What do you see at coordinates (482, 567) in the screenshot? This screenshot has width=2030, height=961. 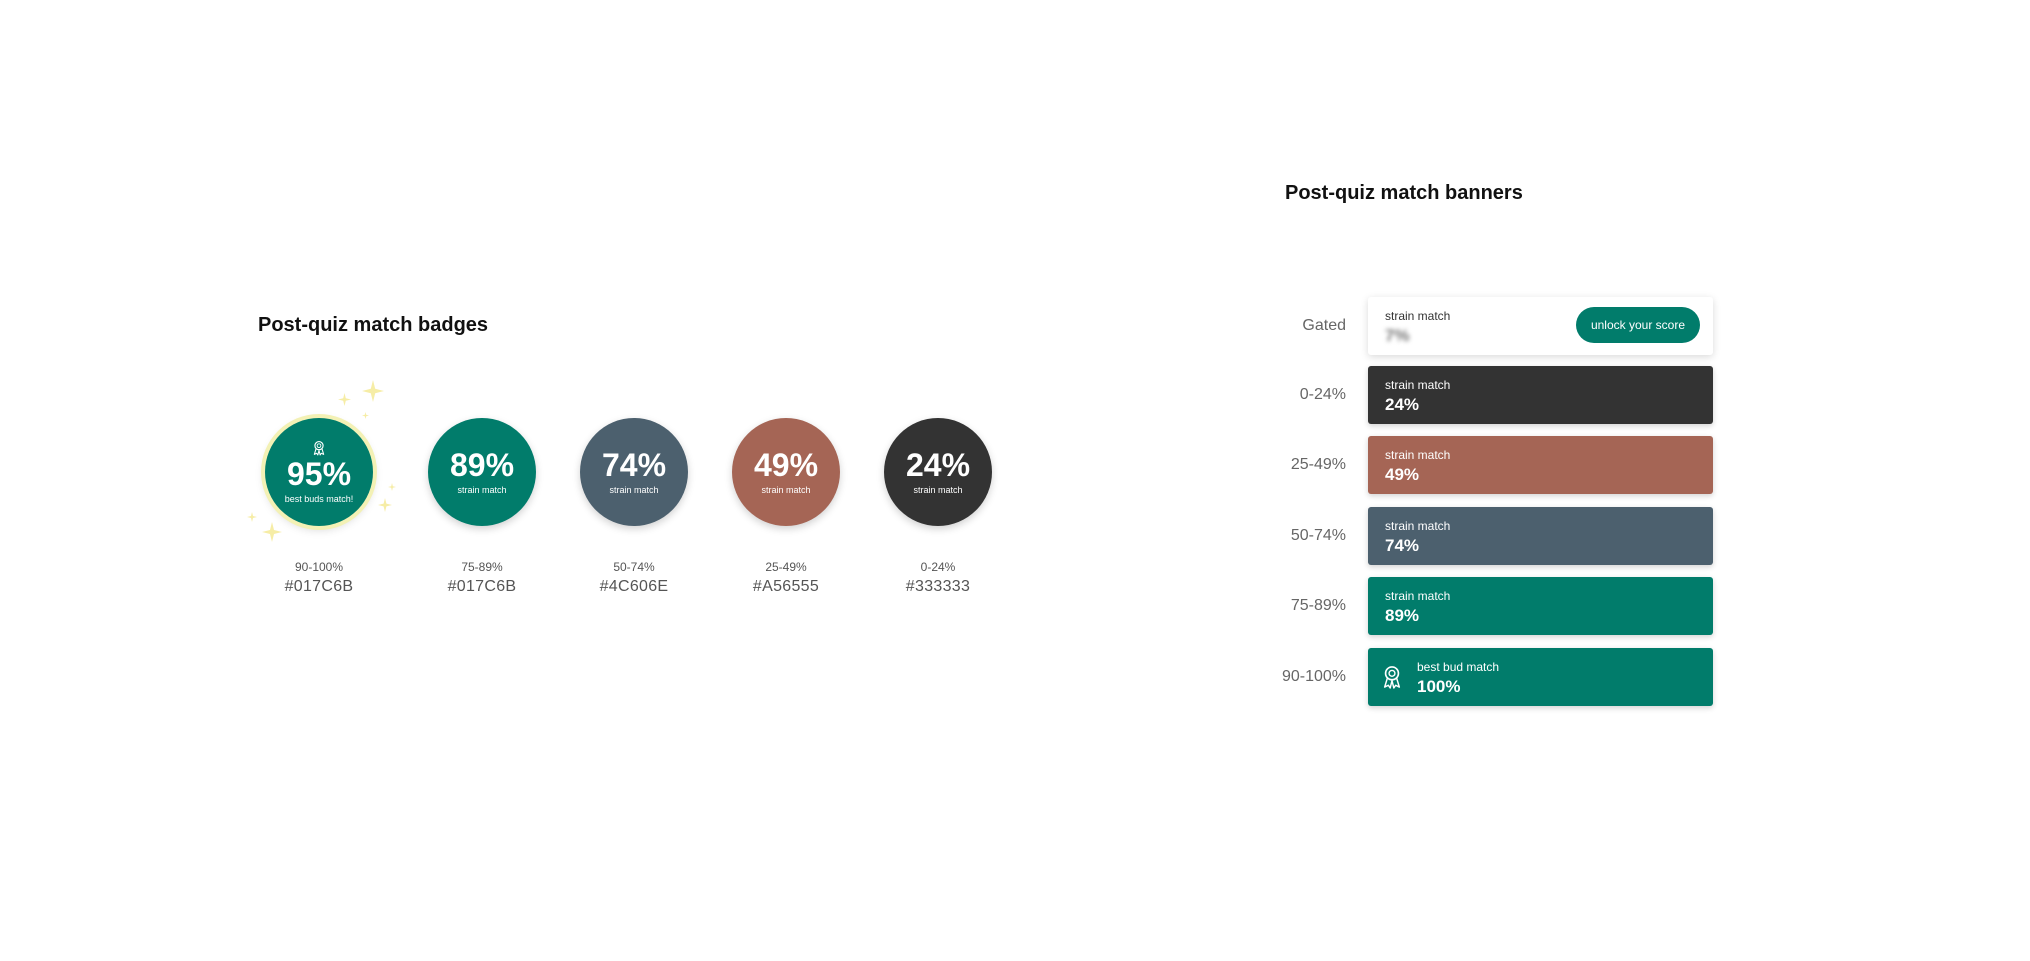 I see `badge-range: 75-89%` at bounding box center [482, 567].